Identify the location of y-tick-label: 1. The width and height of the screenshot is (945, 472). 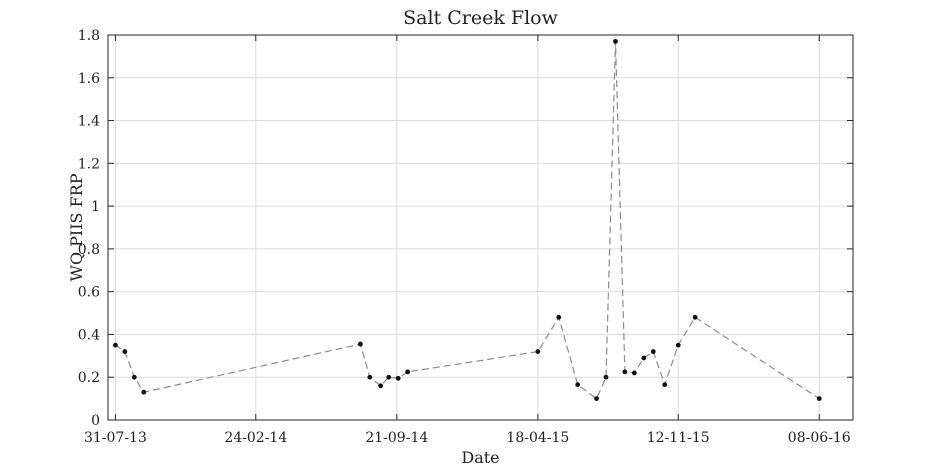
(95, 207).